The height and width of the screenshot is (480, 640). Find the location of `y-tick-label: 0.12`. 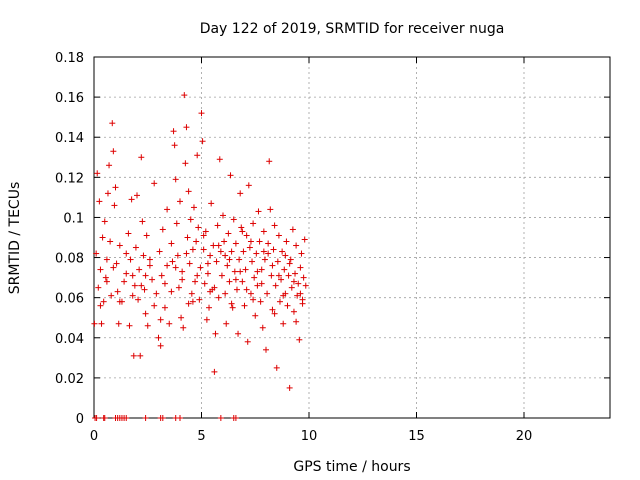

y-tick-label: 0.12 is located at coordinates (69, 178).